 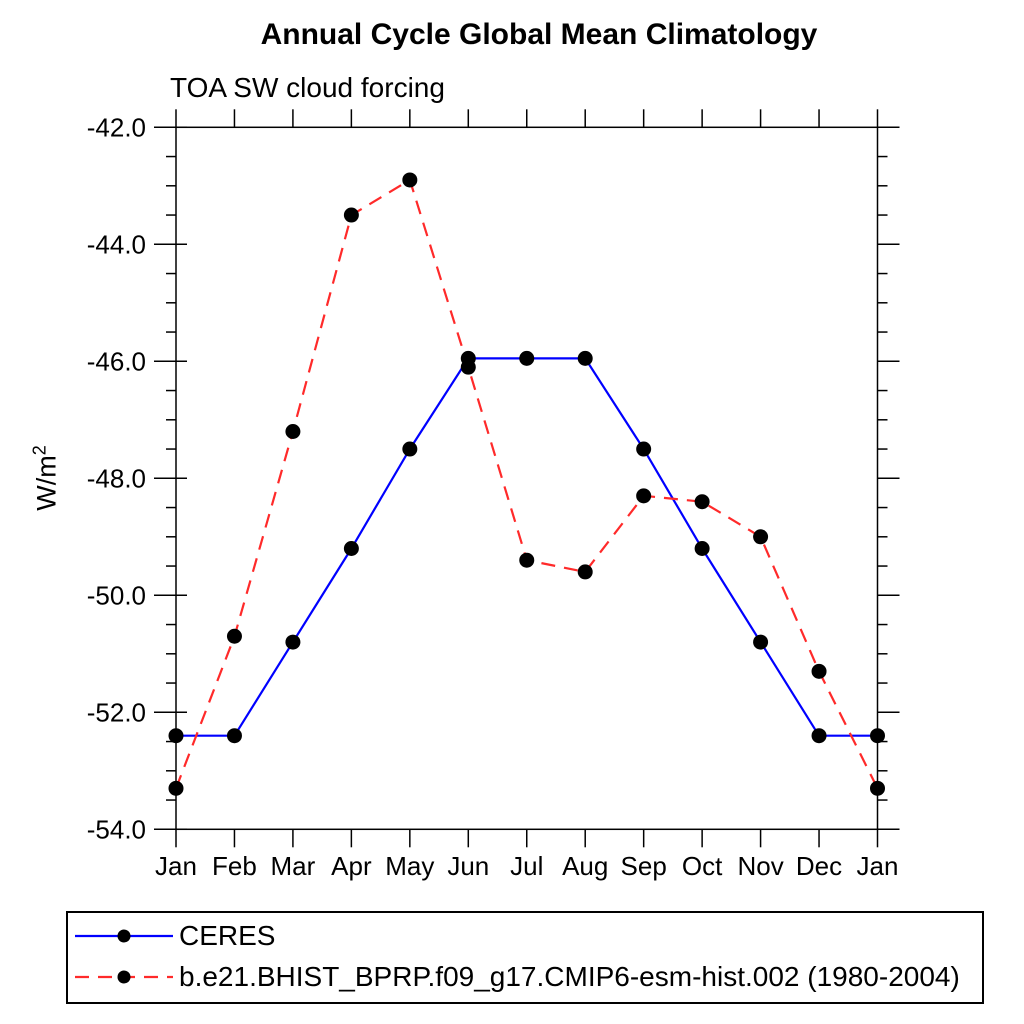 What do you see at coordinates (468, 866) in the screenshot?
I see `x-tick-label: Jun` at bounding box center [468, 866].